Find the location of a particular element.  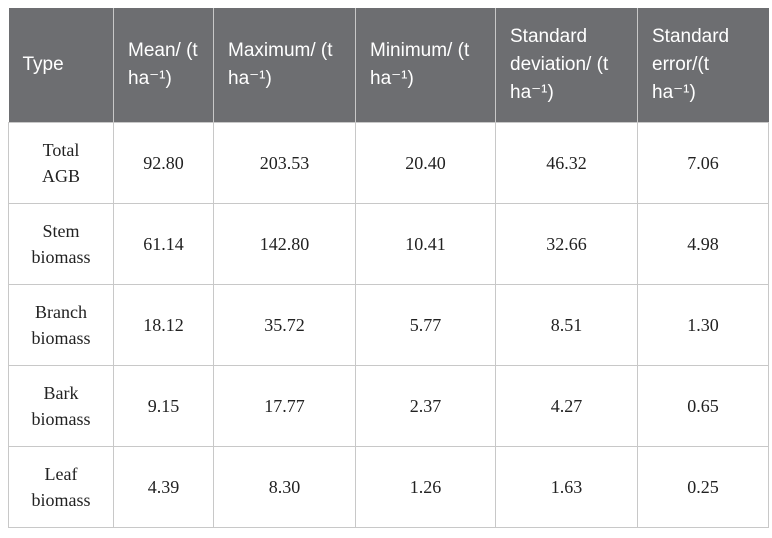

value-cell: 46.32 is located at coordinates (566, 163).